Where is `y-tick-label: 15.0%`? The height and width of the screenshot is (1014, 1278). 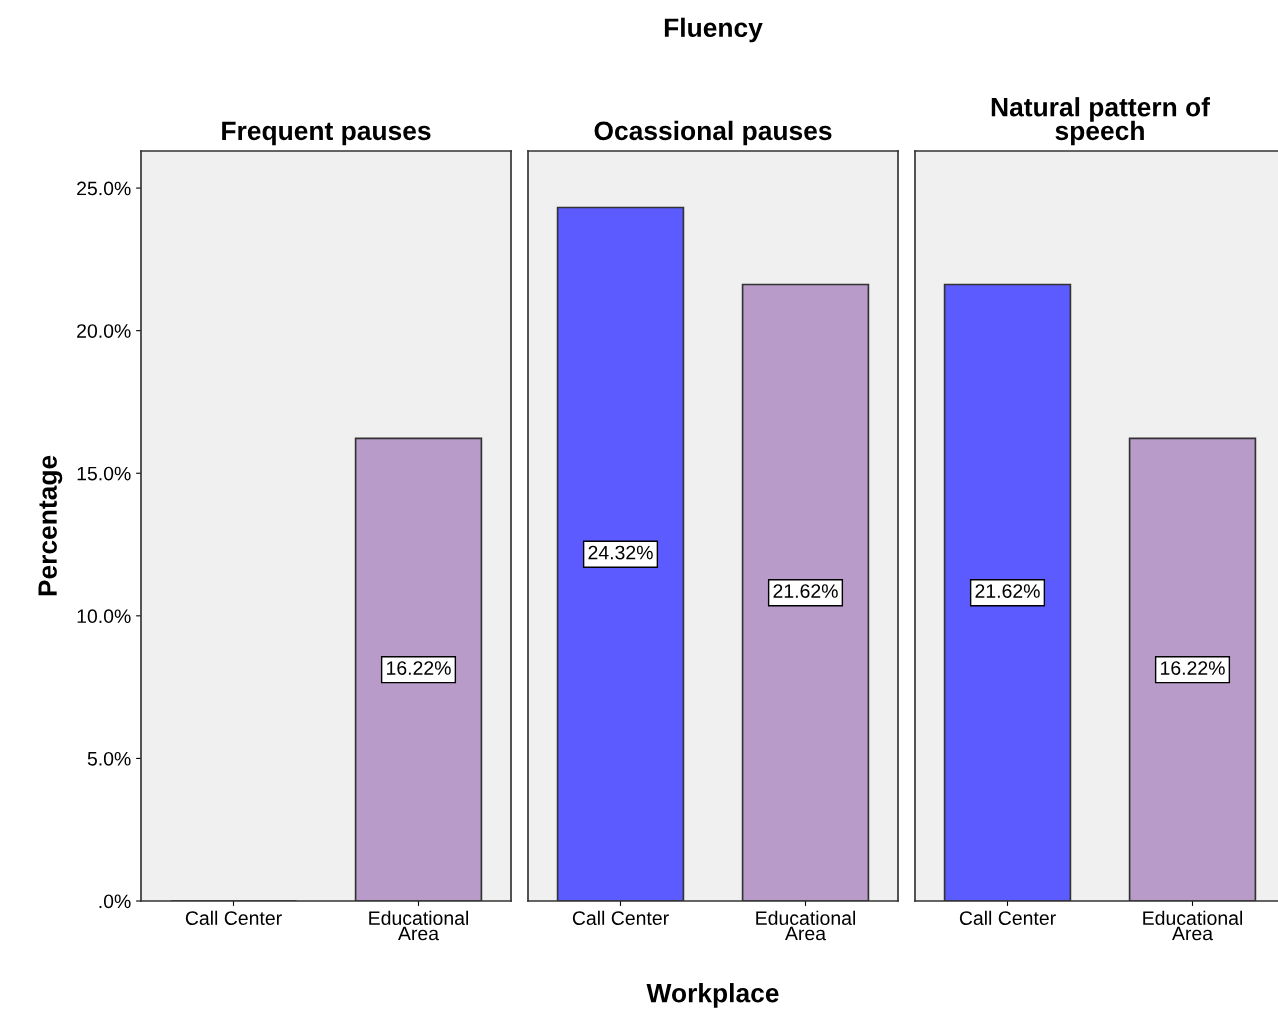 y-tick-label: 15.0% is located at coordinates (104, 473).